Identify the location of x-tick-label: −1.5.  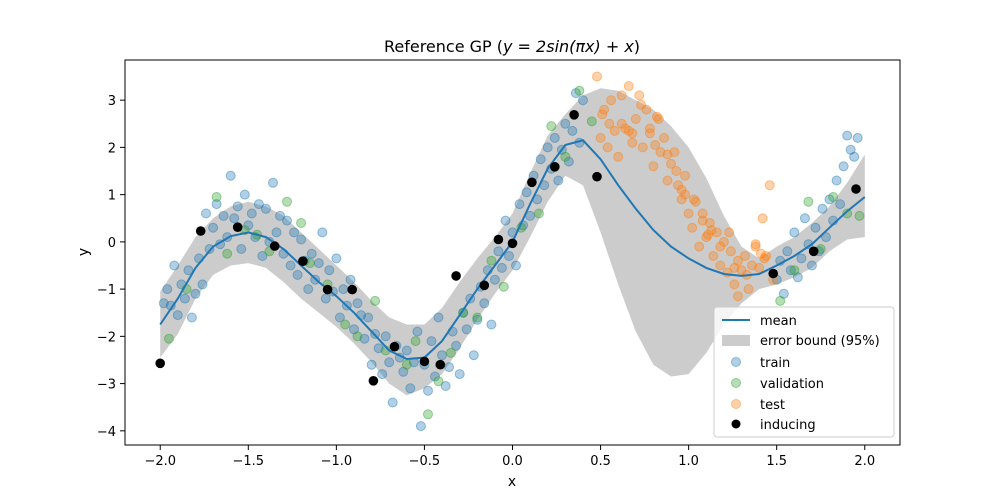
(249, 461).